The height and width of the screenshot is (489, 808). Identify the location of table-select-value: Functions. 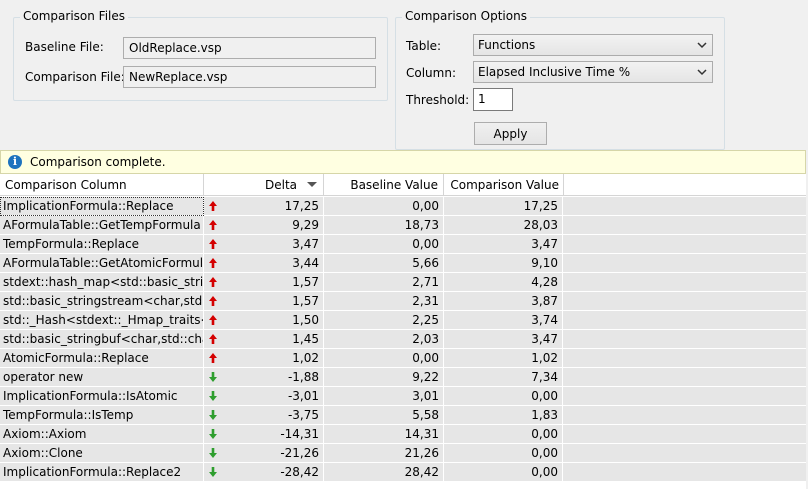
(507, 45).